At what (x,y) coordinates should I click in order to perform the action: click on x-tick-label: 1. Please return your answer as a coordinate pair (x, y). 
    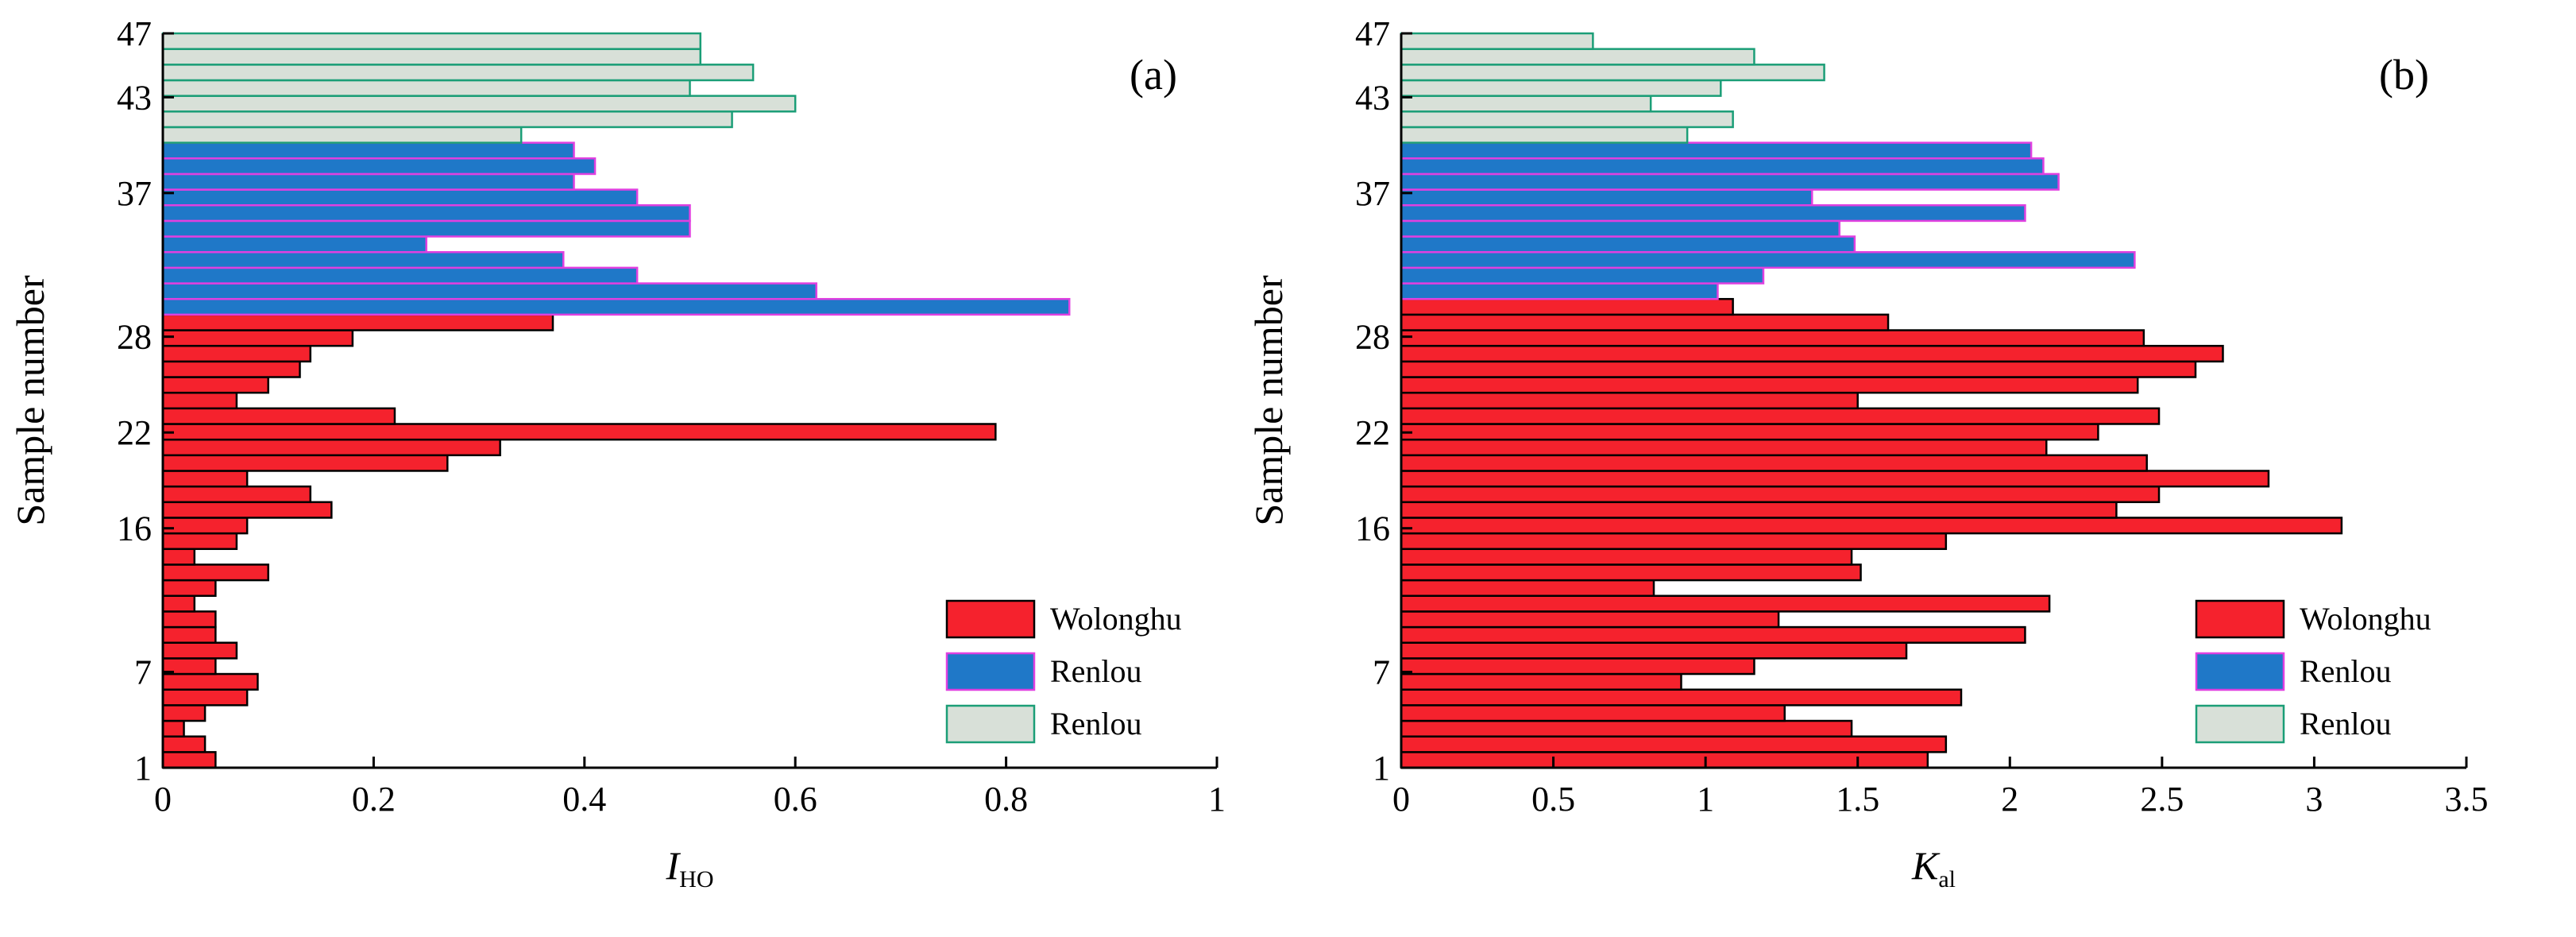
    Looking at the image, I should click on (1217, 800).